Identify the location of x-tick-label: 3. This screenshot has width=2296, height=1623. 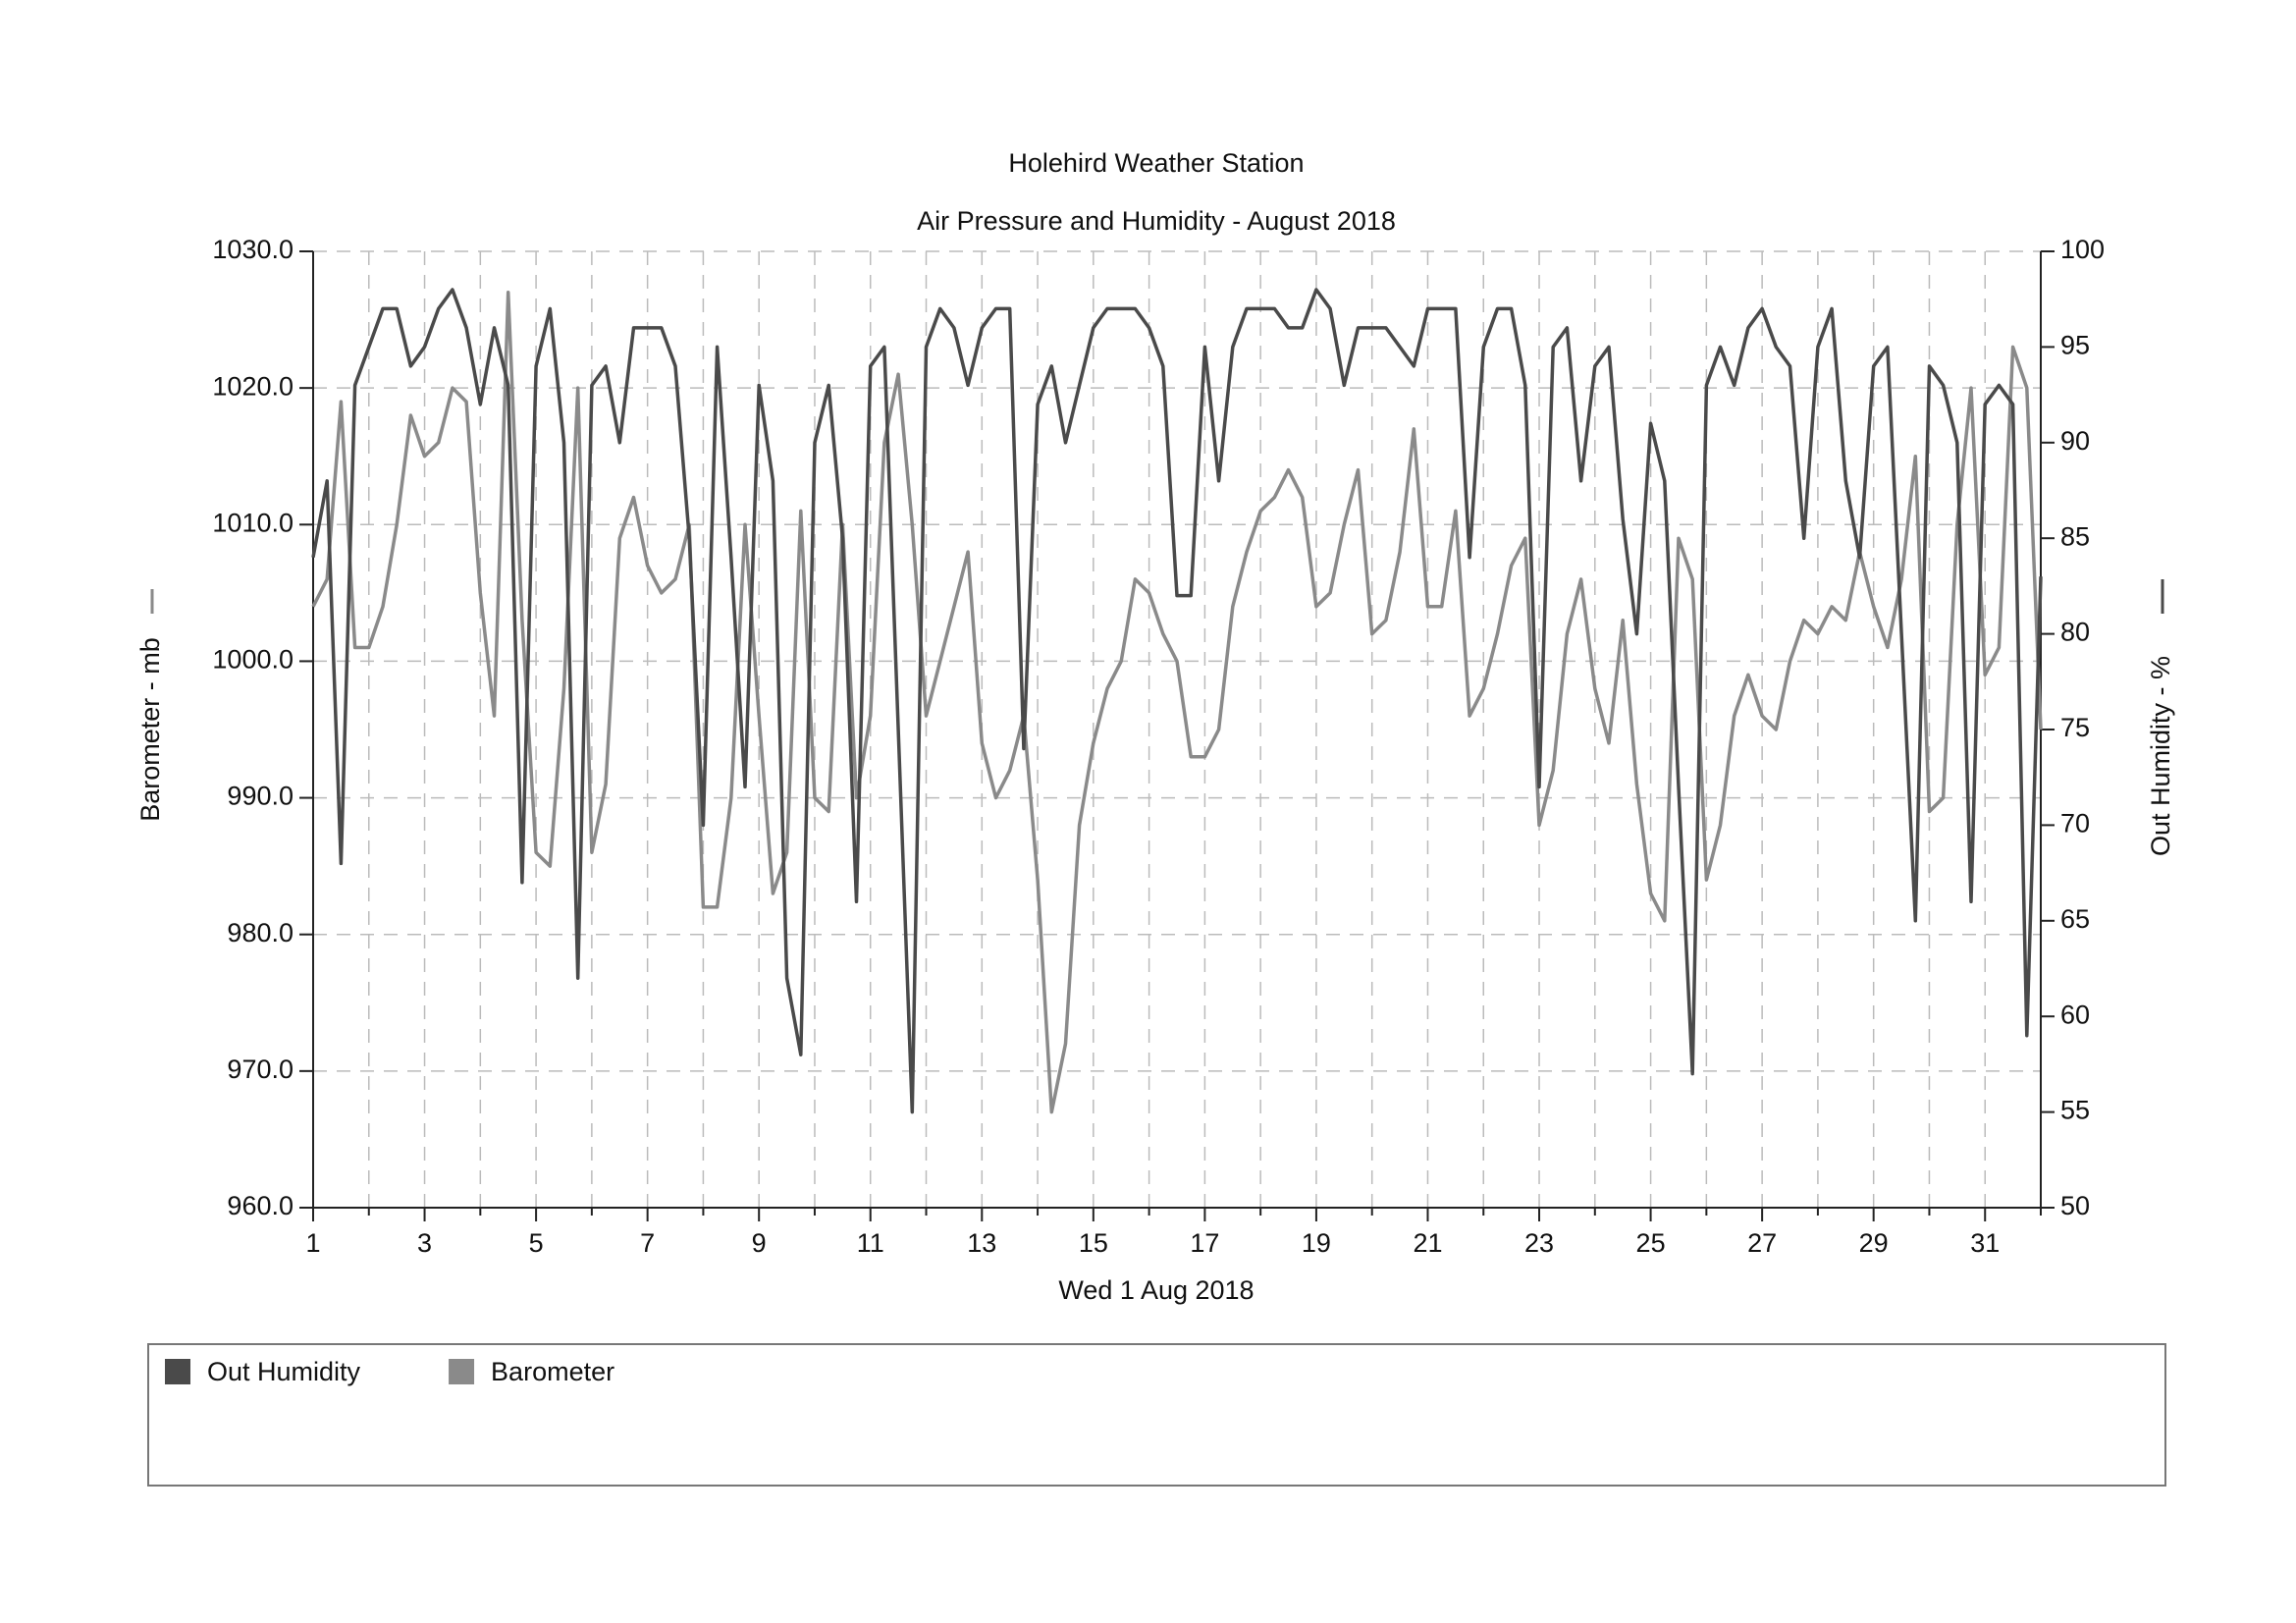
(425, 1243).